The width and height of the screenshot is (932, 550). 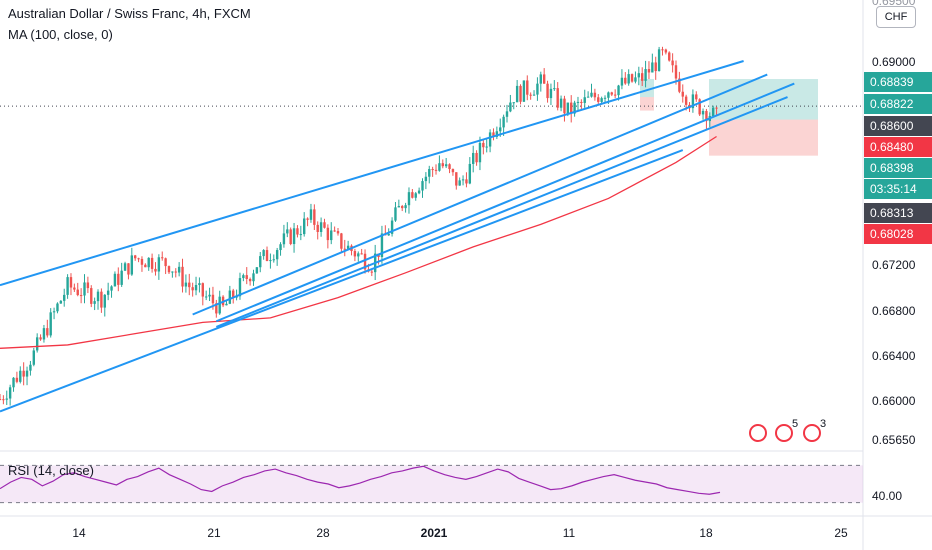 What do you see at coordinates (894, 311) in the screenshot?
I see `y-tick: 0.66800` at bounding box center [894, 311].